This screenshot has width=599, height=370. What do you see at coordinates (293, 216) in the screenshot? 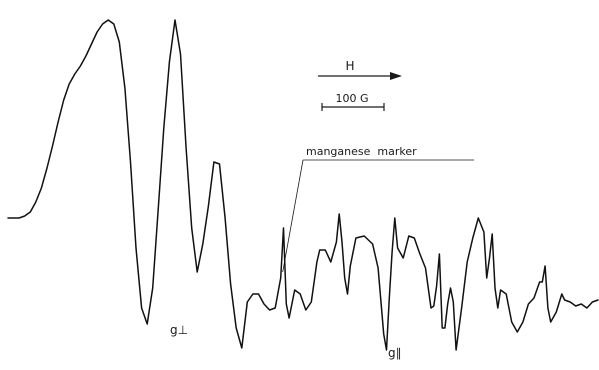
I see `marker-leader-line` at bounding box center [293, 216].